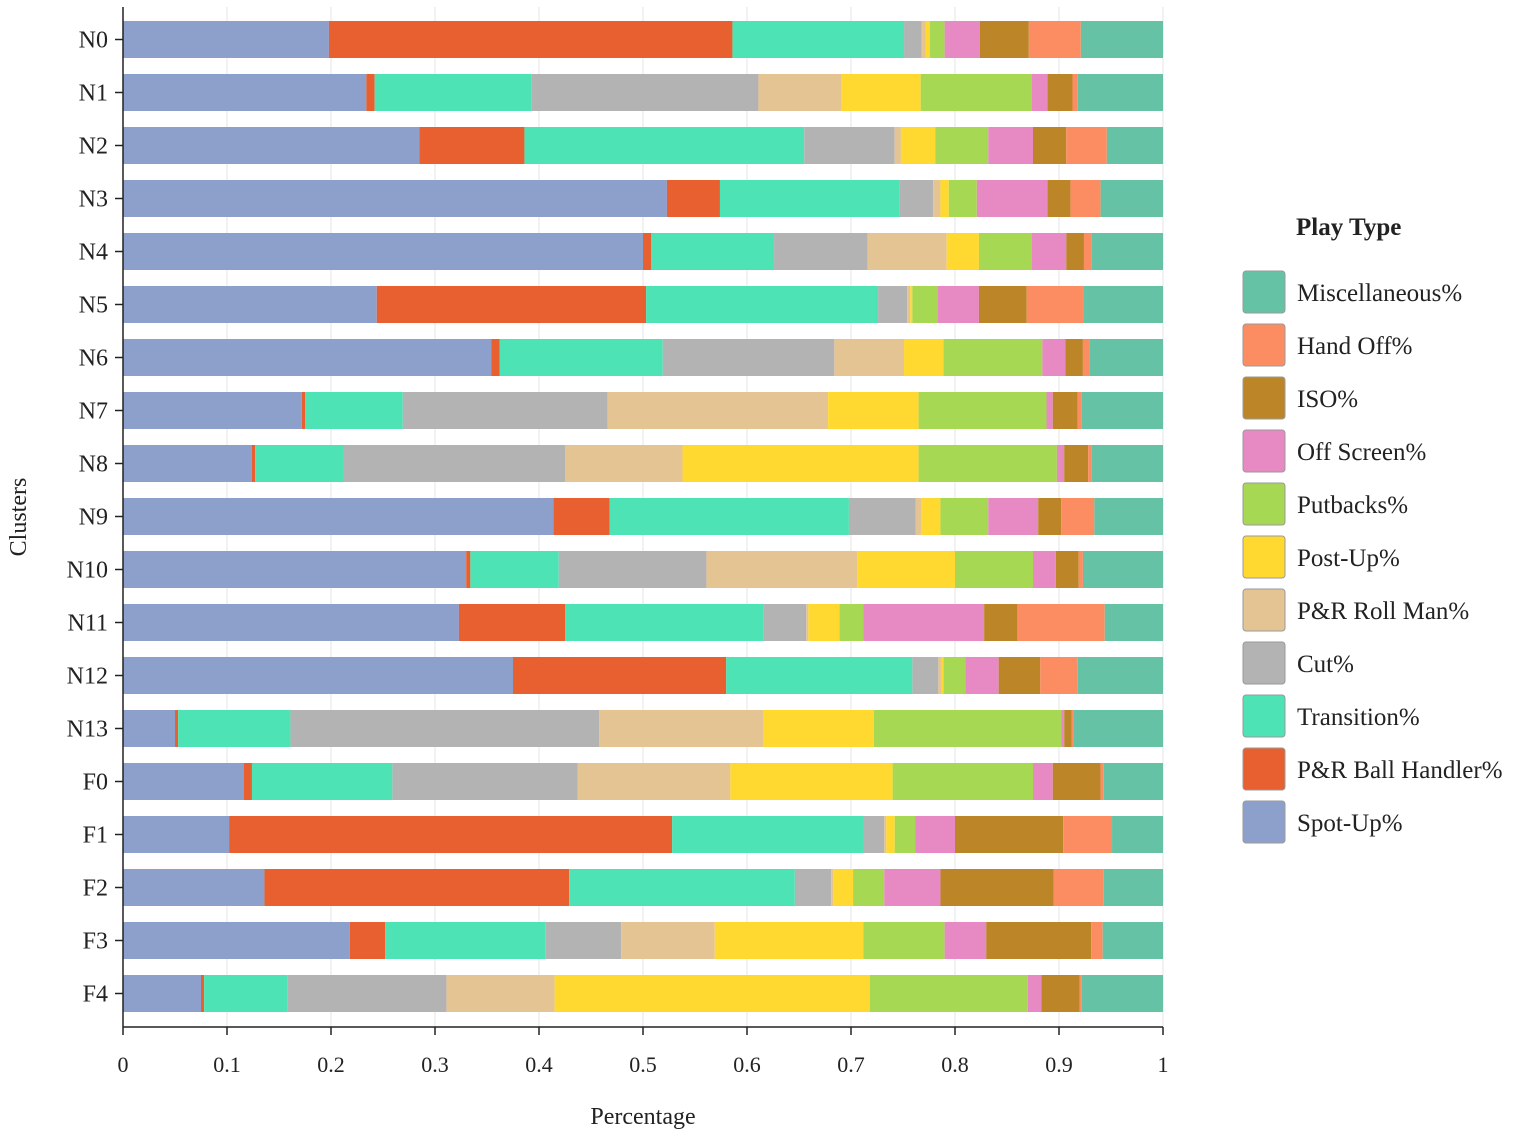 This screenshot has height=1138, width=1535. Describe the element at coordinates (331, 1064) in the screenshot. I see `x-tick-label: 0.2` at that location.